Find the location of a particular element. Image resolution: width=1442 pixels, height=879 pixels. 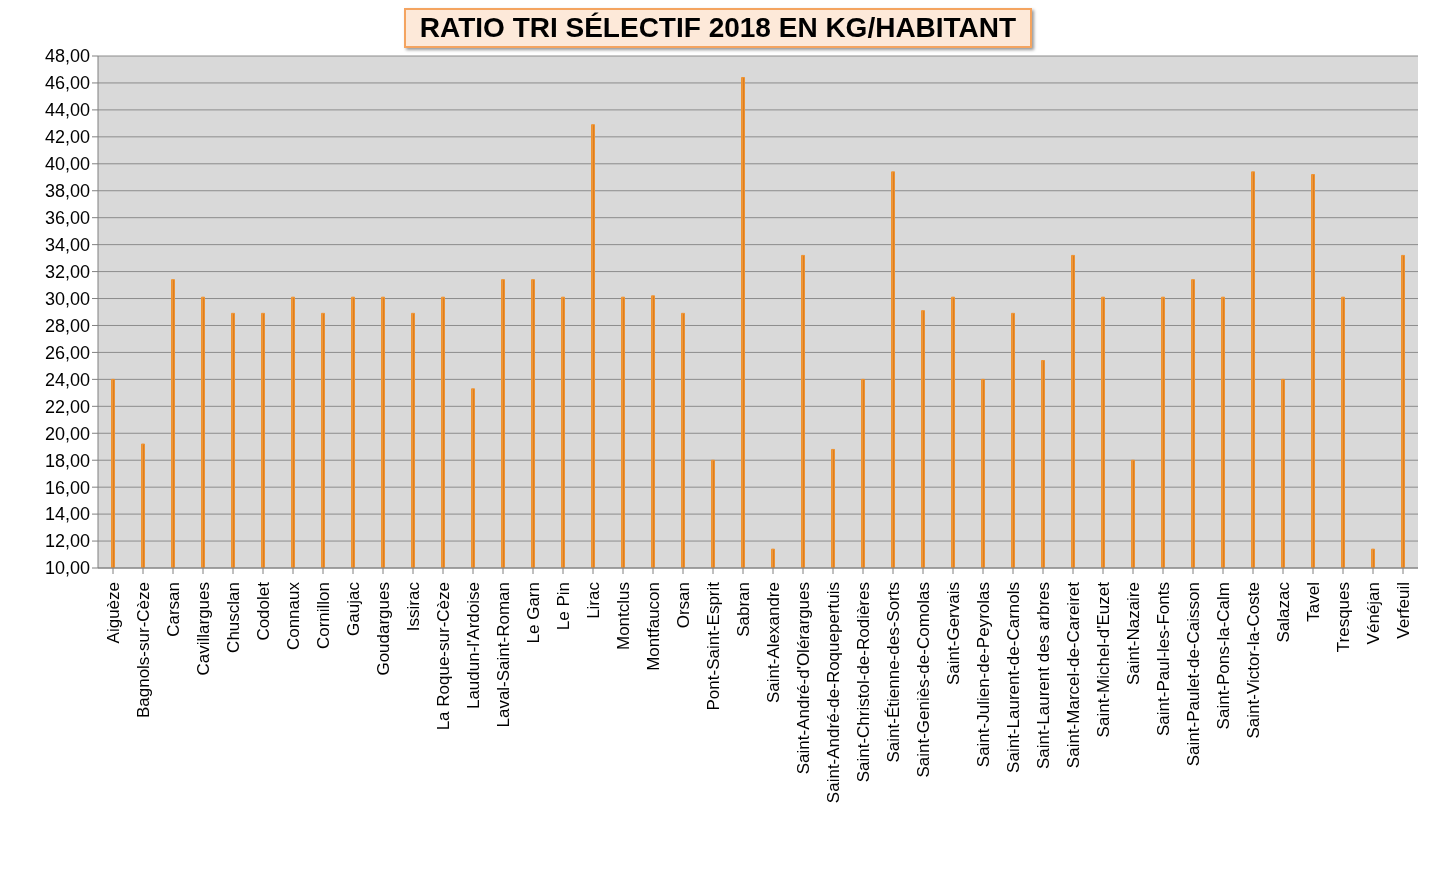

y-tick-label: 14,00 is located at coordinates (67, 514).